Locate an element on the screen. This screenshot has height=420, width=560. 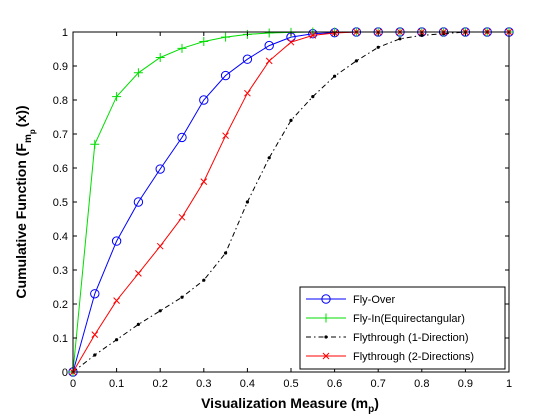
legend-marker-fly-over is located at coordinates (326, 299).